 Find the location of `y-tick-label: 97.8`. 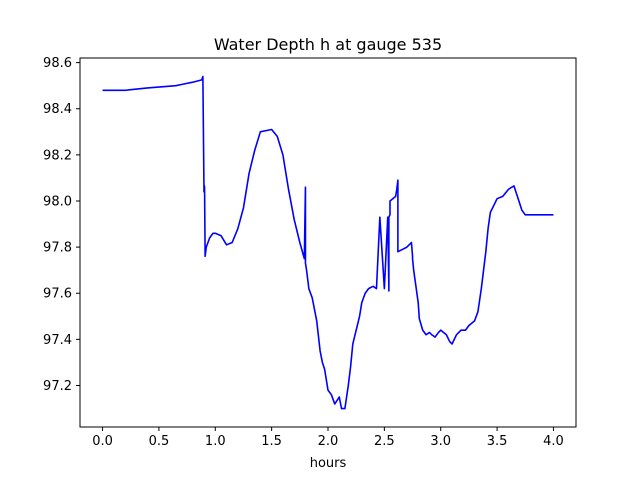

y-tick-label: 97.8 is located at coordinates (57, 248).